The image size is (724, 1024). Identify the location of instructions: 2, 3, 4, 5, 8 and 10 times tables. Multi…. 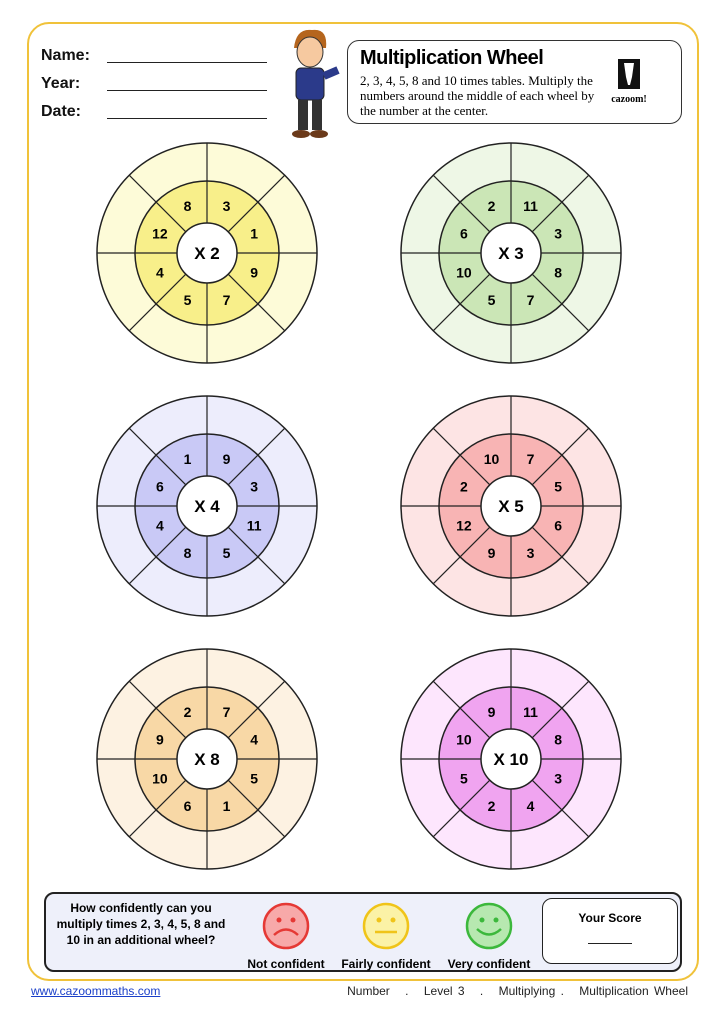
(477, 95).